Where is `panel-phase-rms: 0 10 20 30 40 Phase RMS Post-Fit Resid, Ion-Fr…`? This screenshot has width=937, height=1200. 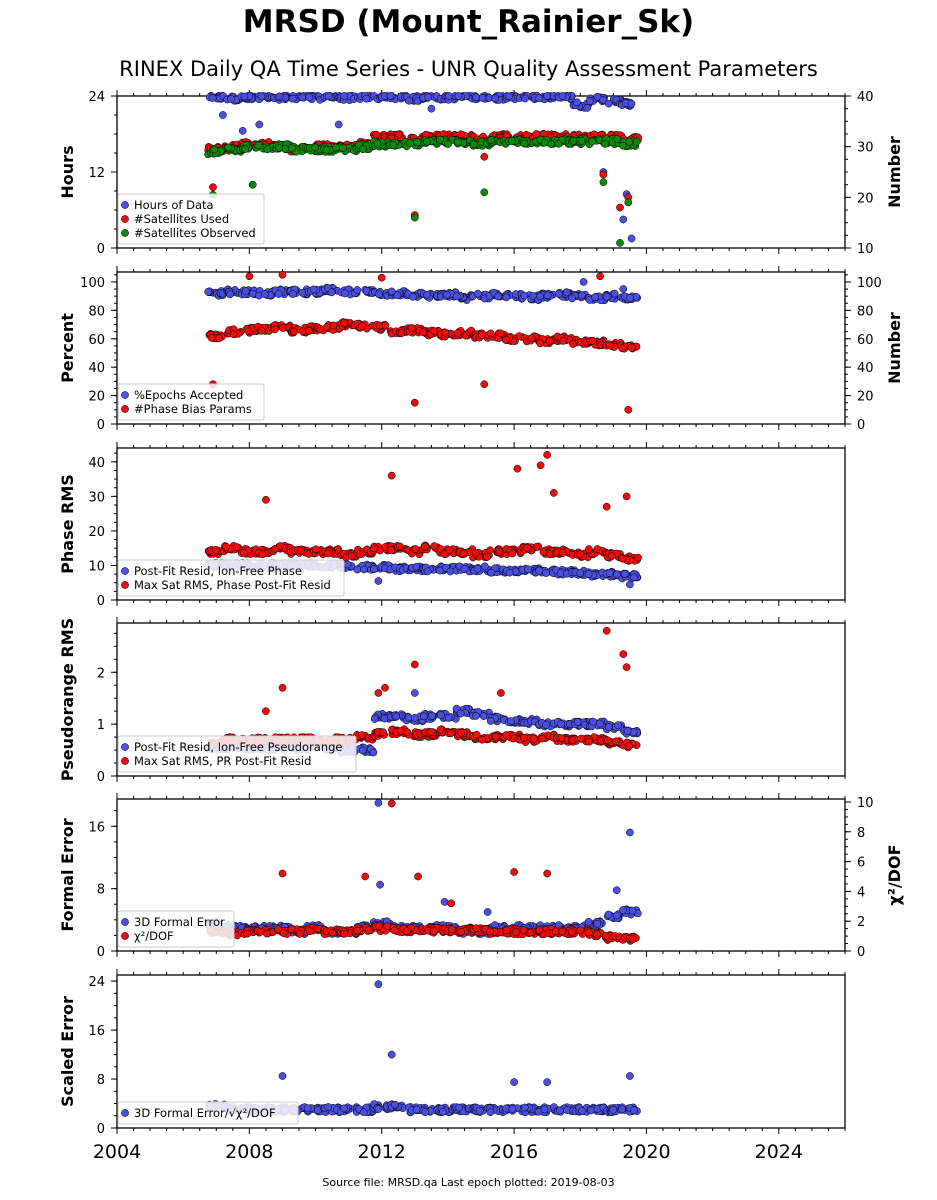 panel-phase-rms: 0 10 20 30 40 Phase RMS Post-Fit Resid, Ion-Fr… is located at coordinates (452, 525).